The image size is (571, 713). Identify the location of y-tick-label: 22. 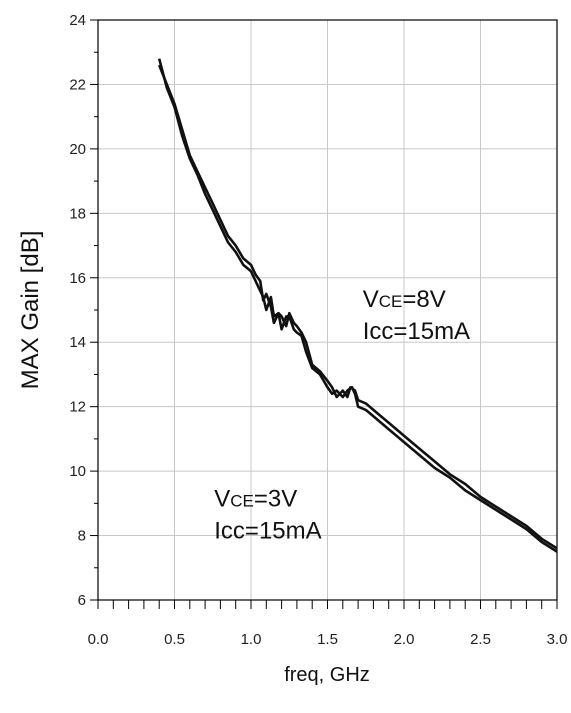
(77, 84).